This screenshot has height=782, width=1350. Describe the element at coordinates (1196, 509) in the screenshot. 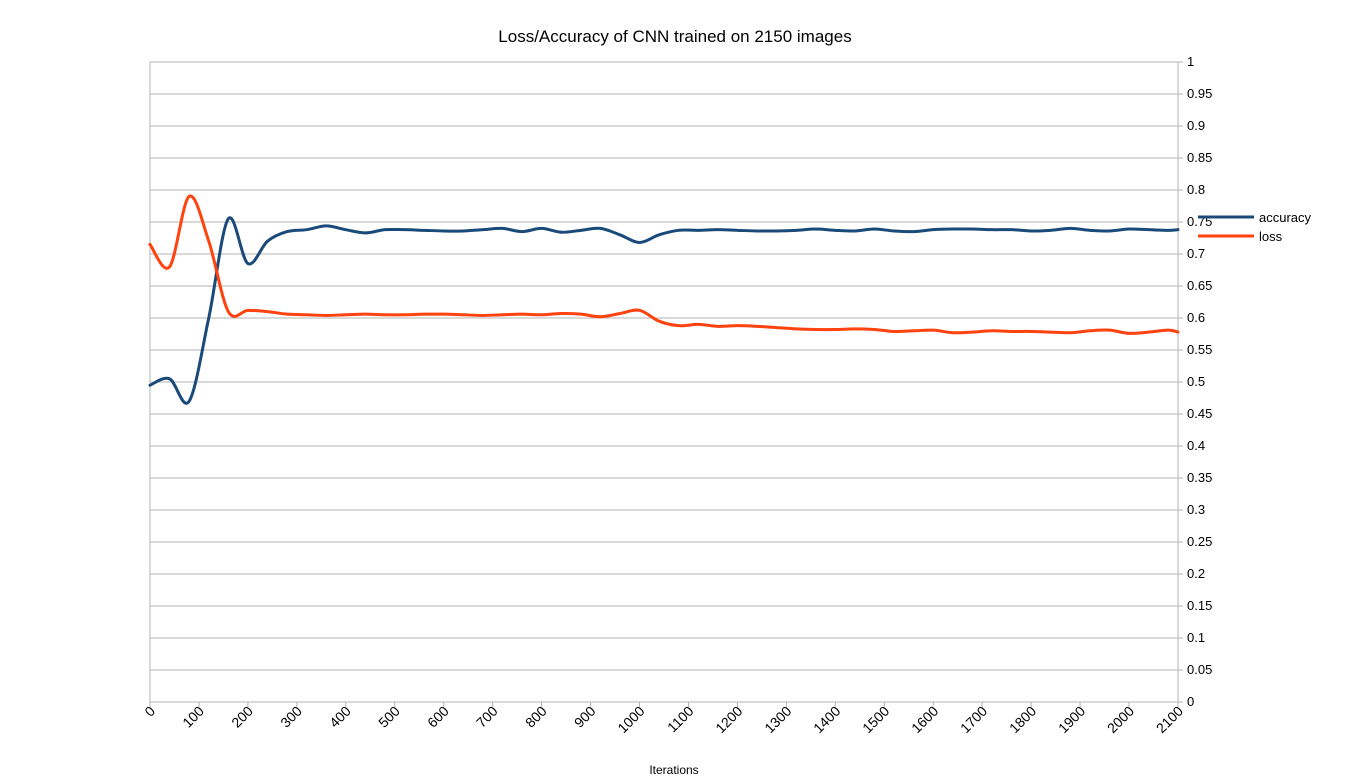

I see `y-tick-label: 0.3` at that location.